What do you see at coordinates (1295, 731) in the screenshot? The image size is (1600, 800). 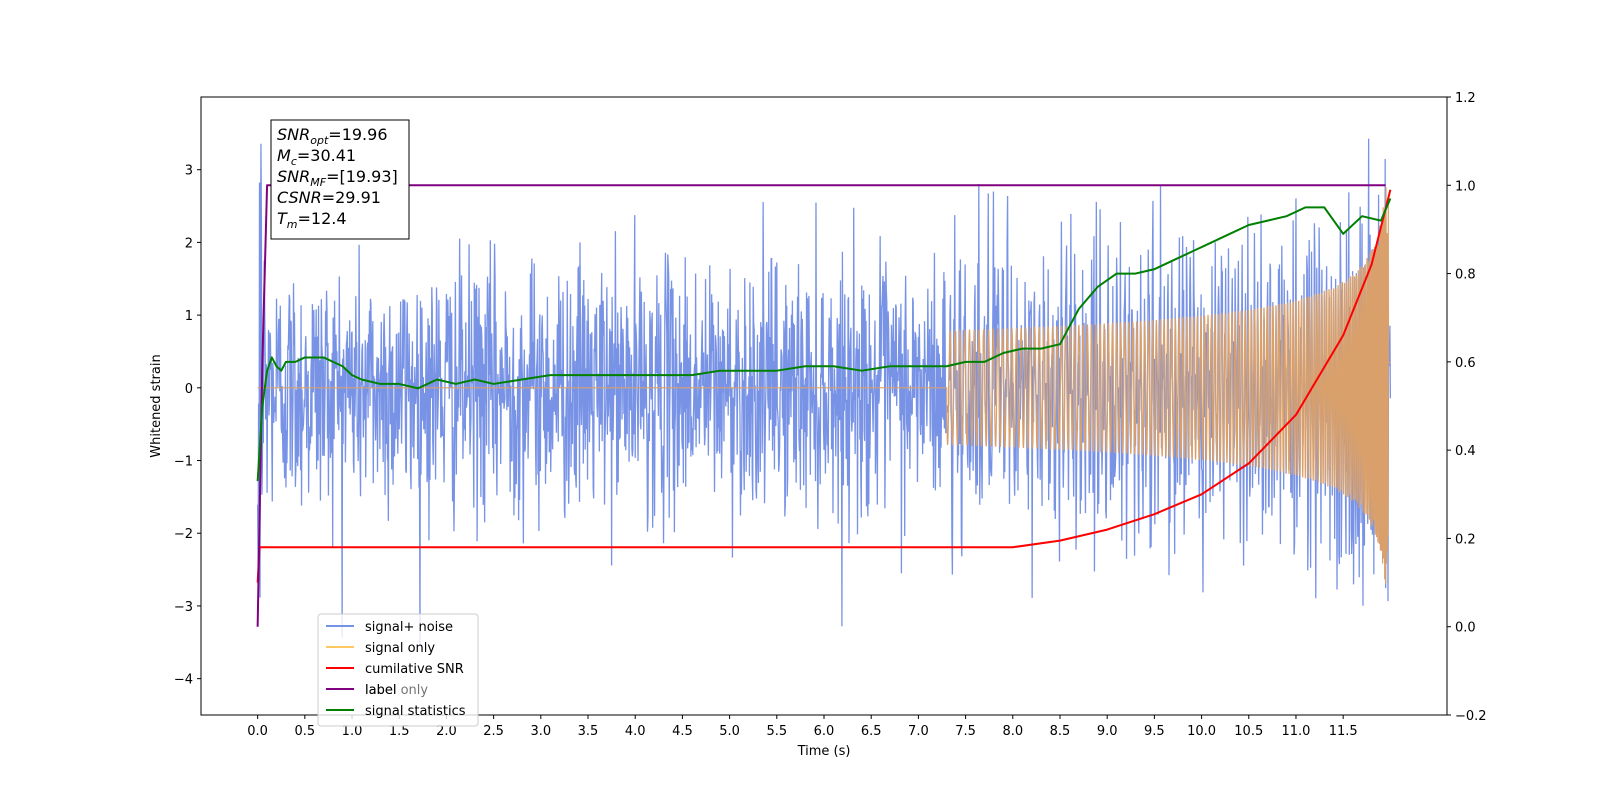 I see `x-tick-label: 11.0` at bounding box center [1295, 731].